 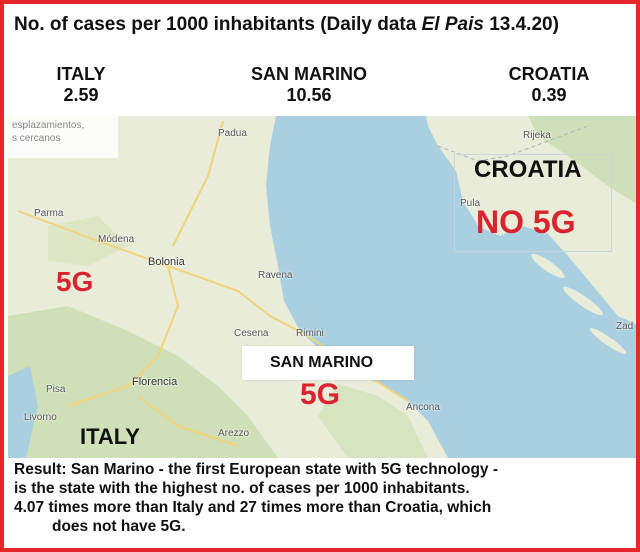 What do you see at coordinates (309, 95) in the screenshot?
I see `stat-san-marino-value: 10.56` at bounding box center [309, 95].